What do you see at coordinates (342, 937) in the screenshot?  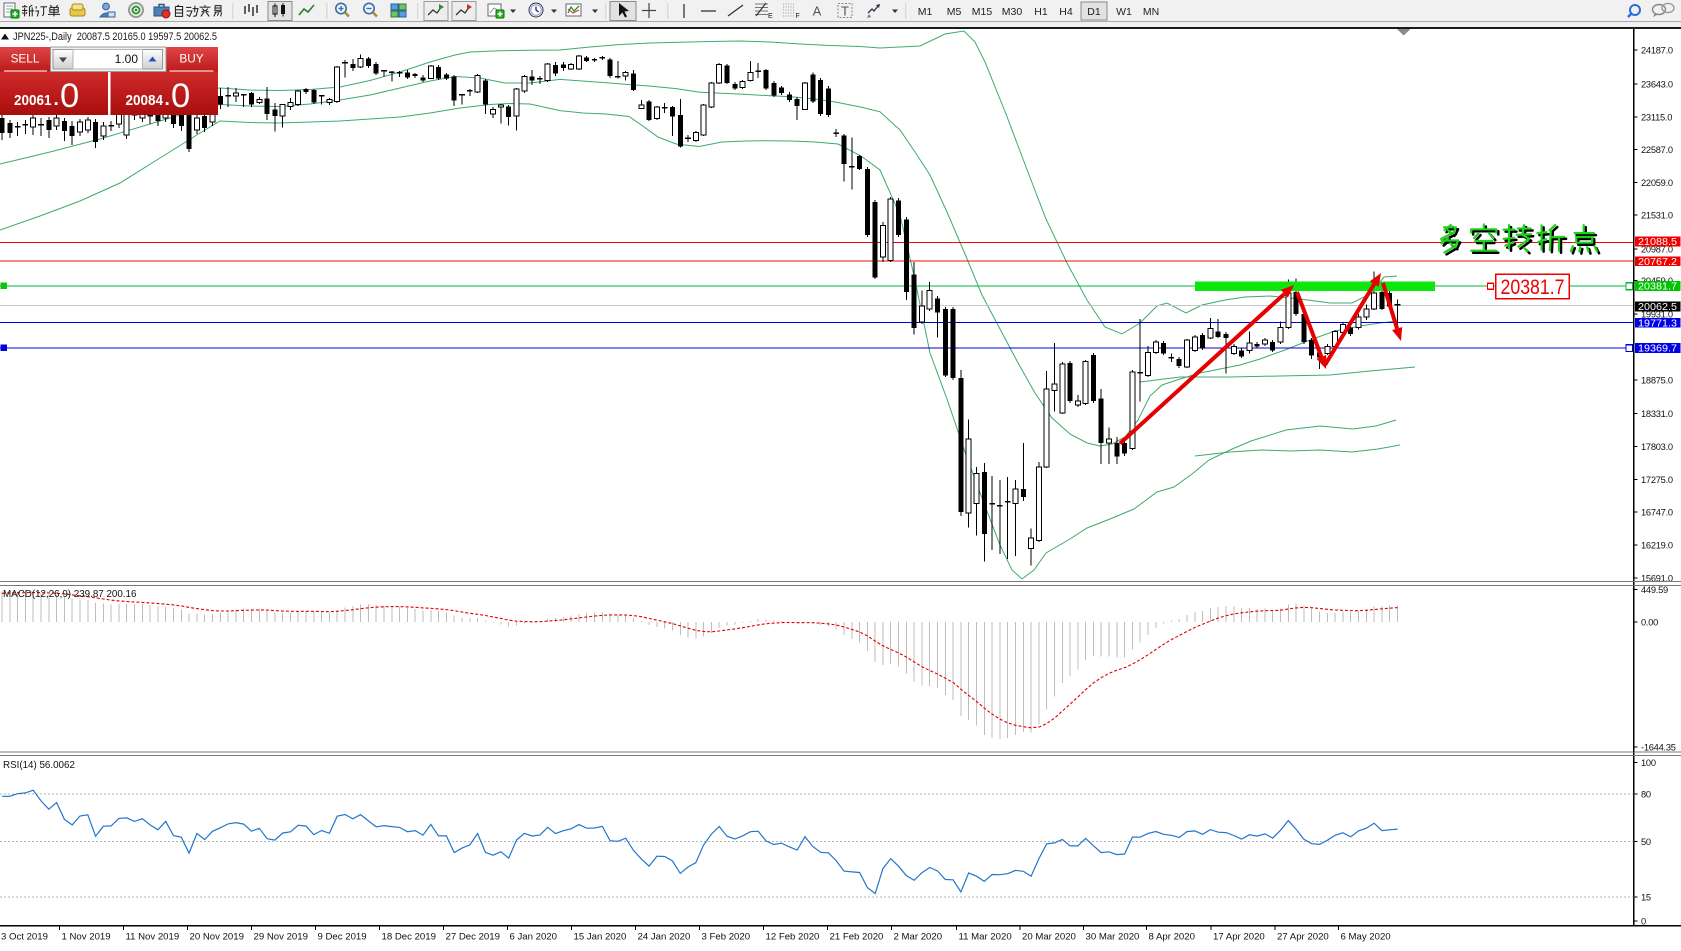 I see `svg-text: 9 Dec 2019` at bounding box center [342, 937].